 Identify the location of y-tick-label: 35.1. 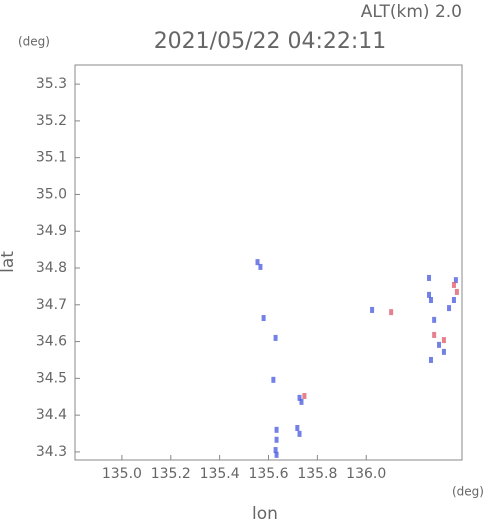
(51, 158).